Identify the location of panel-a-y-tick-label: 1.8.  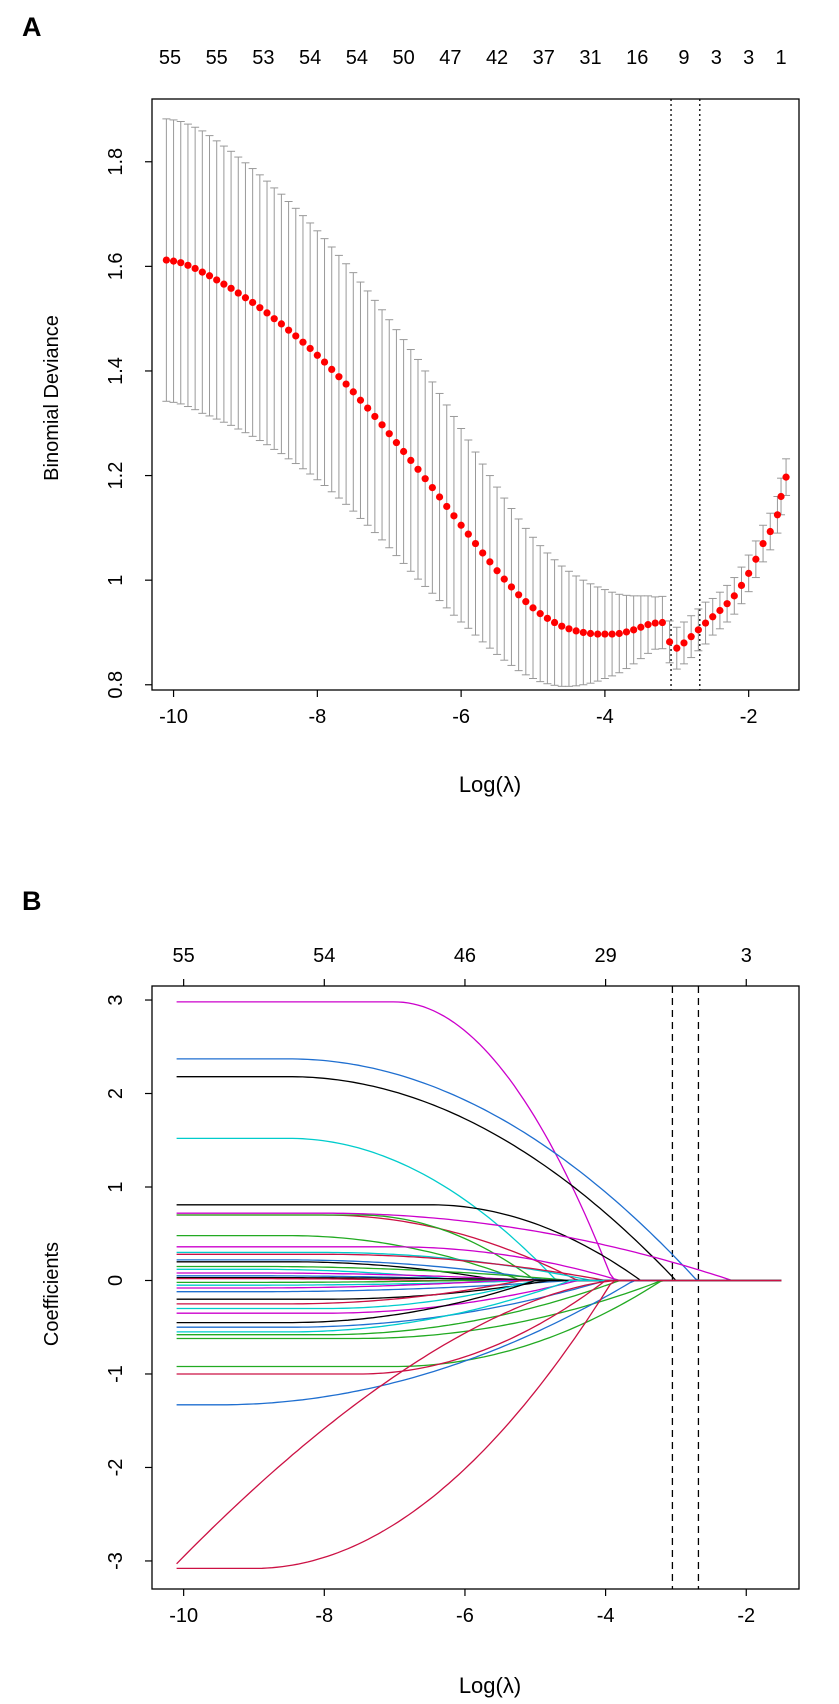
(116, 162).